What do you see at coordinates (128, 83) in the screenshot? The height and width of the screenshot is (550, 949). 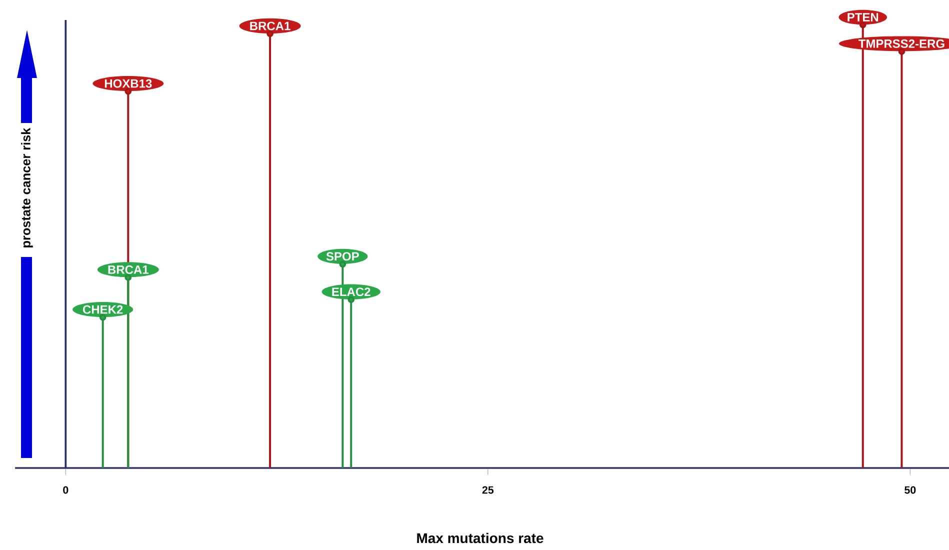 I see `annotation: HOXB13` at bounding box center [128, 83].